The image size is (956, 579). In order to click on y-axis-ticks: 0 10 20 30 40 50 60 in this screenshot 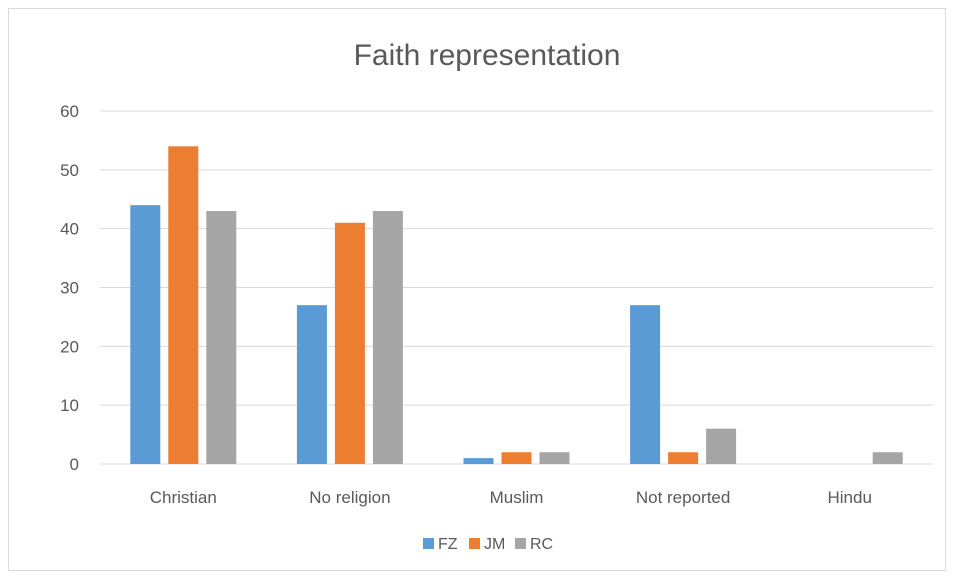, I will do `click(69, 288)`.